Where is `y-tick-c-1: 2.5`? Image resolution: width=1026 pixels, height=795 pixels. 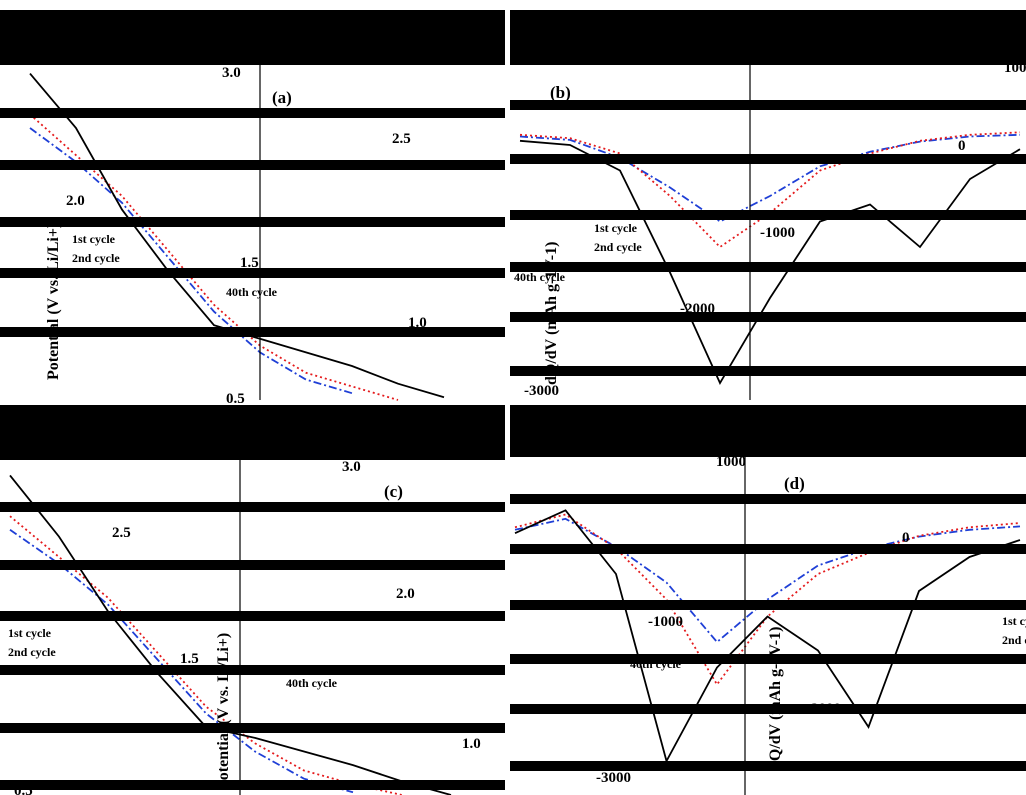
y-tick-c-1: 2.5 is located at coordinates (121, 533).